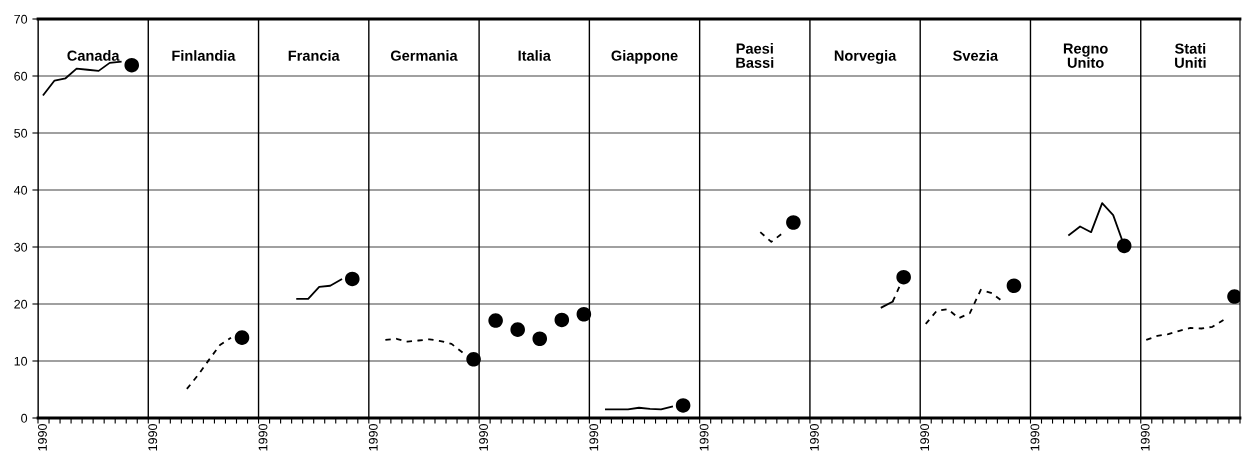 The image size is (1242, 458). I want to click on annotation: Germania, so click(424, 55).